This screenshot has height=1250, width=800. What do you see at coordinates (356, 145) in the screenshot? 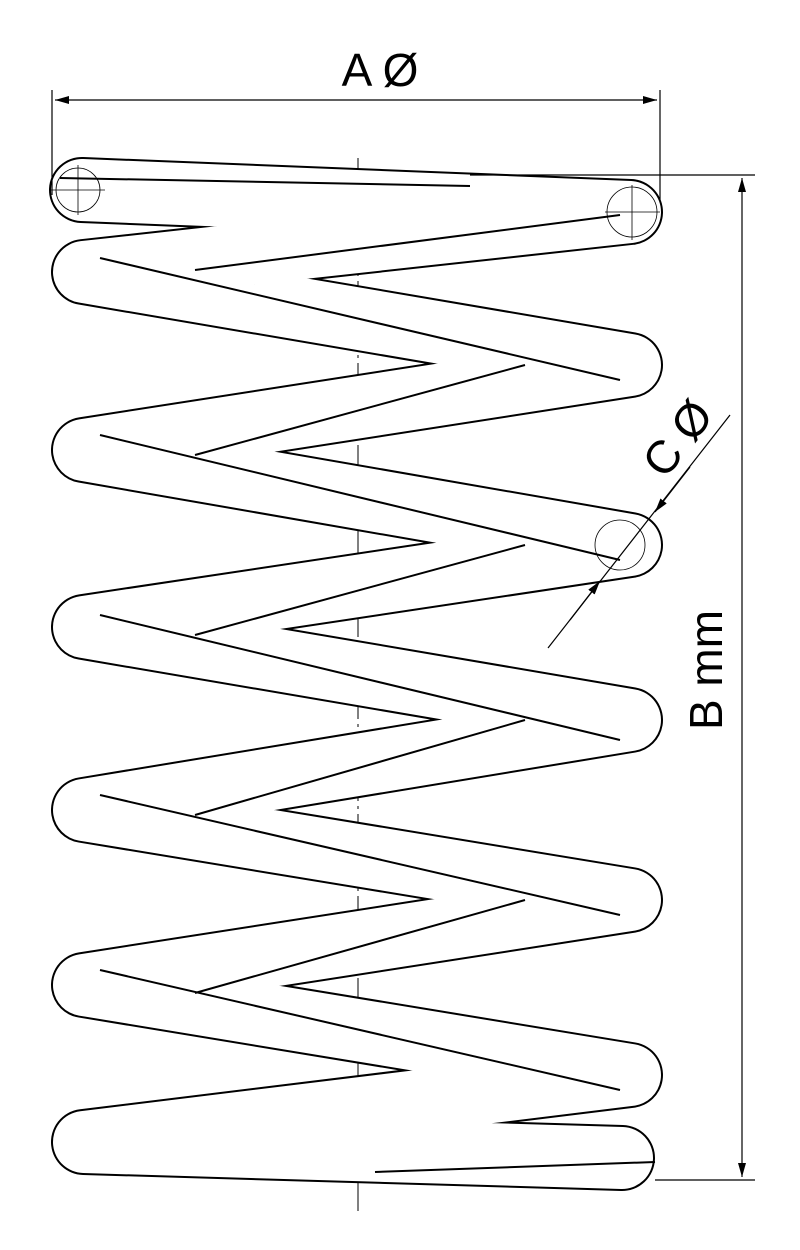
I see `dimension-a` at bounding box center [356, 145].